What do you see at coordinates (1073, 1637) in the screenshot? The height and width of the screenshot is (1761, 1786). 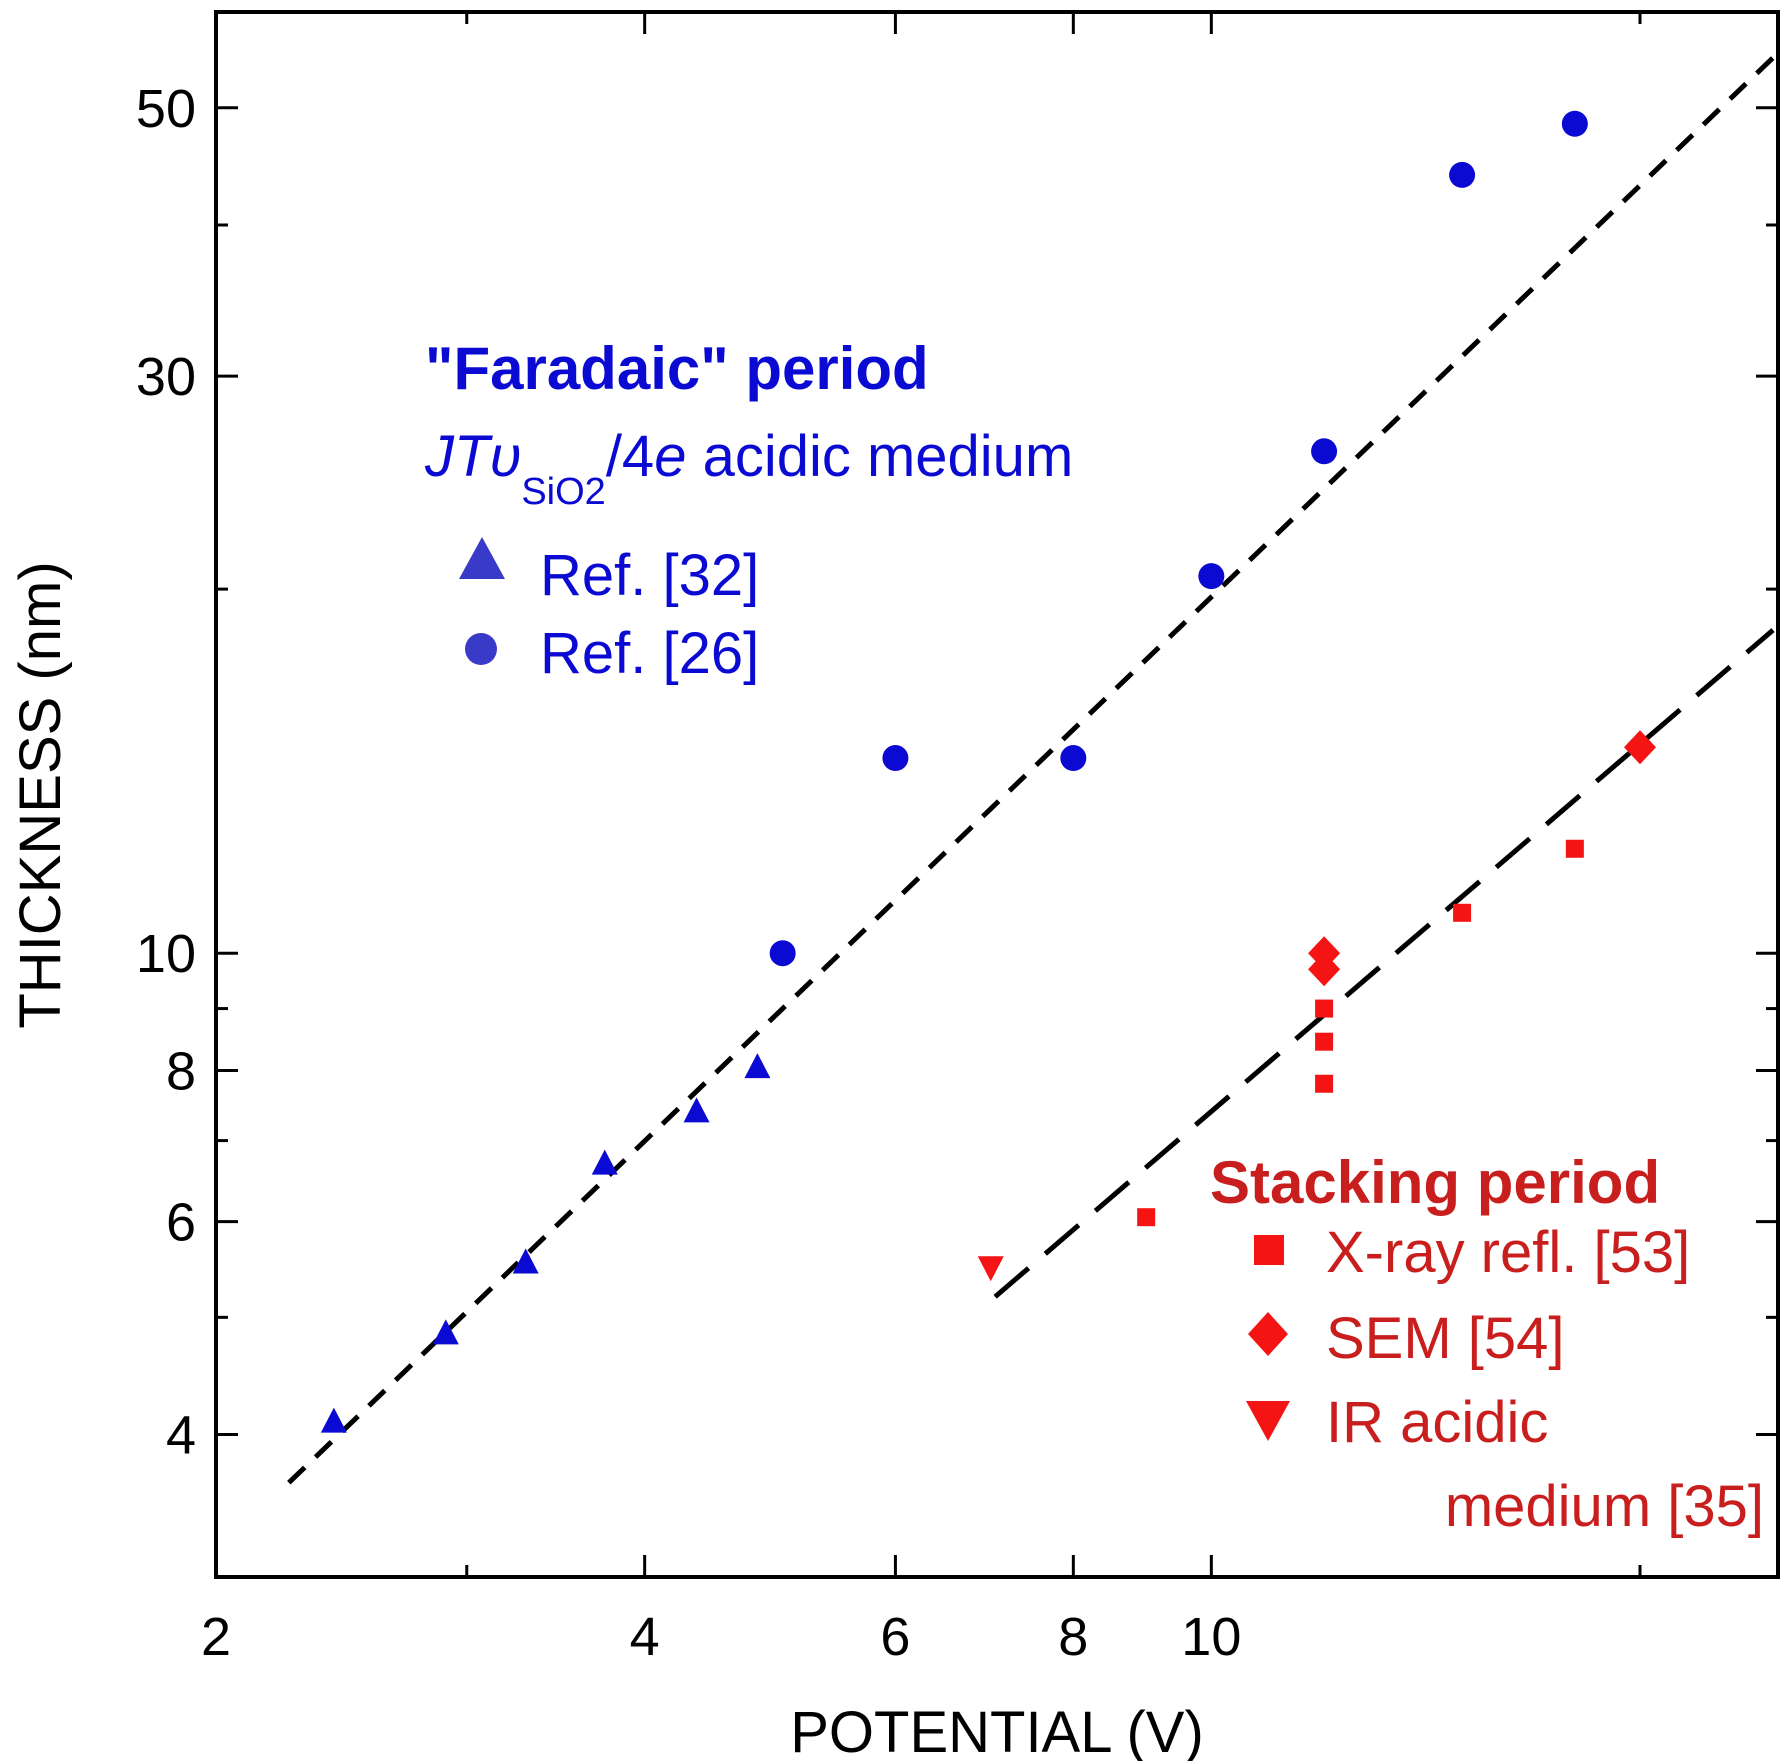 I see `x-tick-label: 8` at bounding box center [1073, 1637].